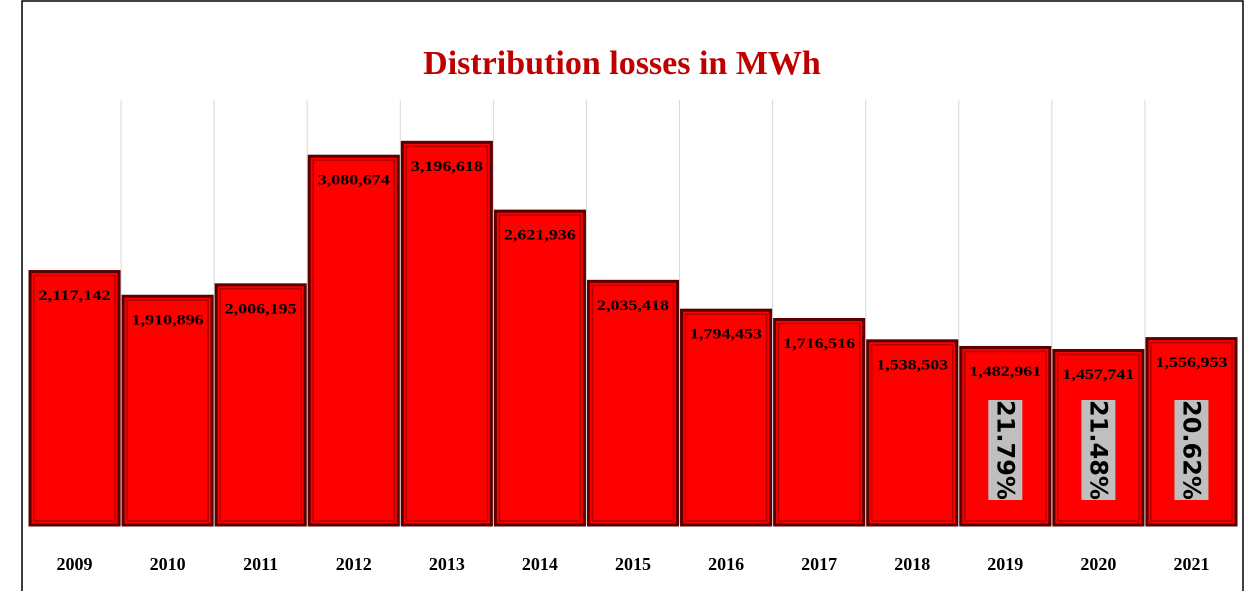 This screenshot has height=591, width=1244. Describe the element at coordinates (540, 236) in the screenshot. I see `value-label: 2,621,936` at that location.